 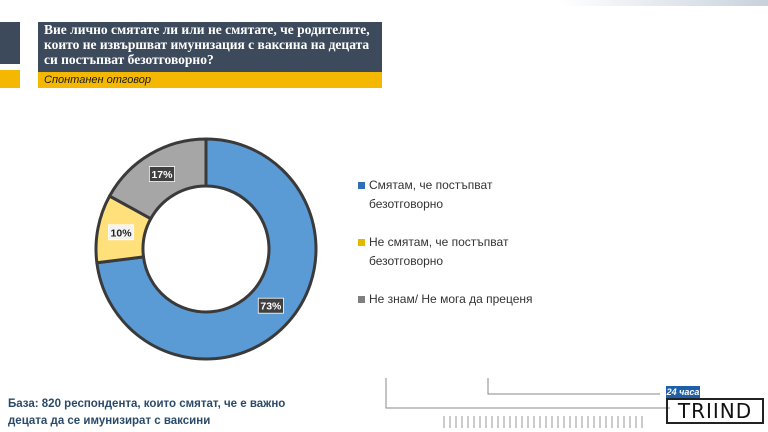 What do you see at coordinates (10, 79) in the screenshot?
I see `corner-accent` at bounding box center [10, 79].